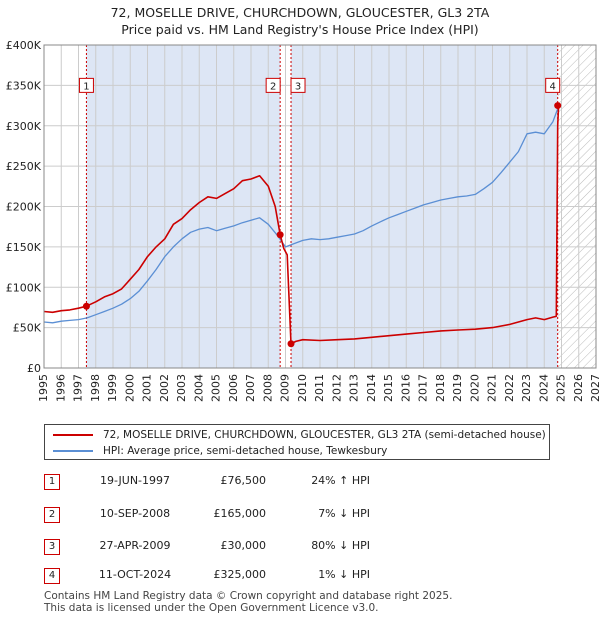 This screenshot has width=600, height=620. I want to click on transaction-hpi-diff: 80% ↓ HPI, so click(340, 545).